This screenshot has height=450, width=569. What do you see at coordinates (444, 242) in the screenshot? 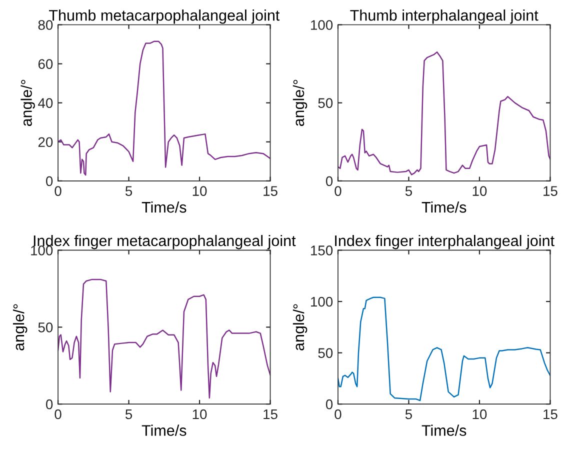
I see `chart-title: Index finger interphalangeal joint` at bounding box center [444, 242].